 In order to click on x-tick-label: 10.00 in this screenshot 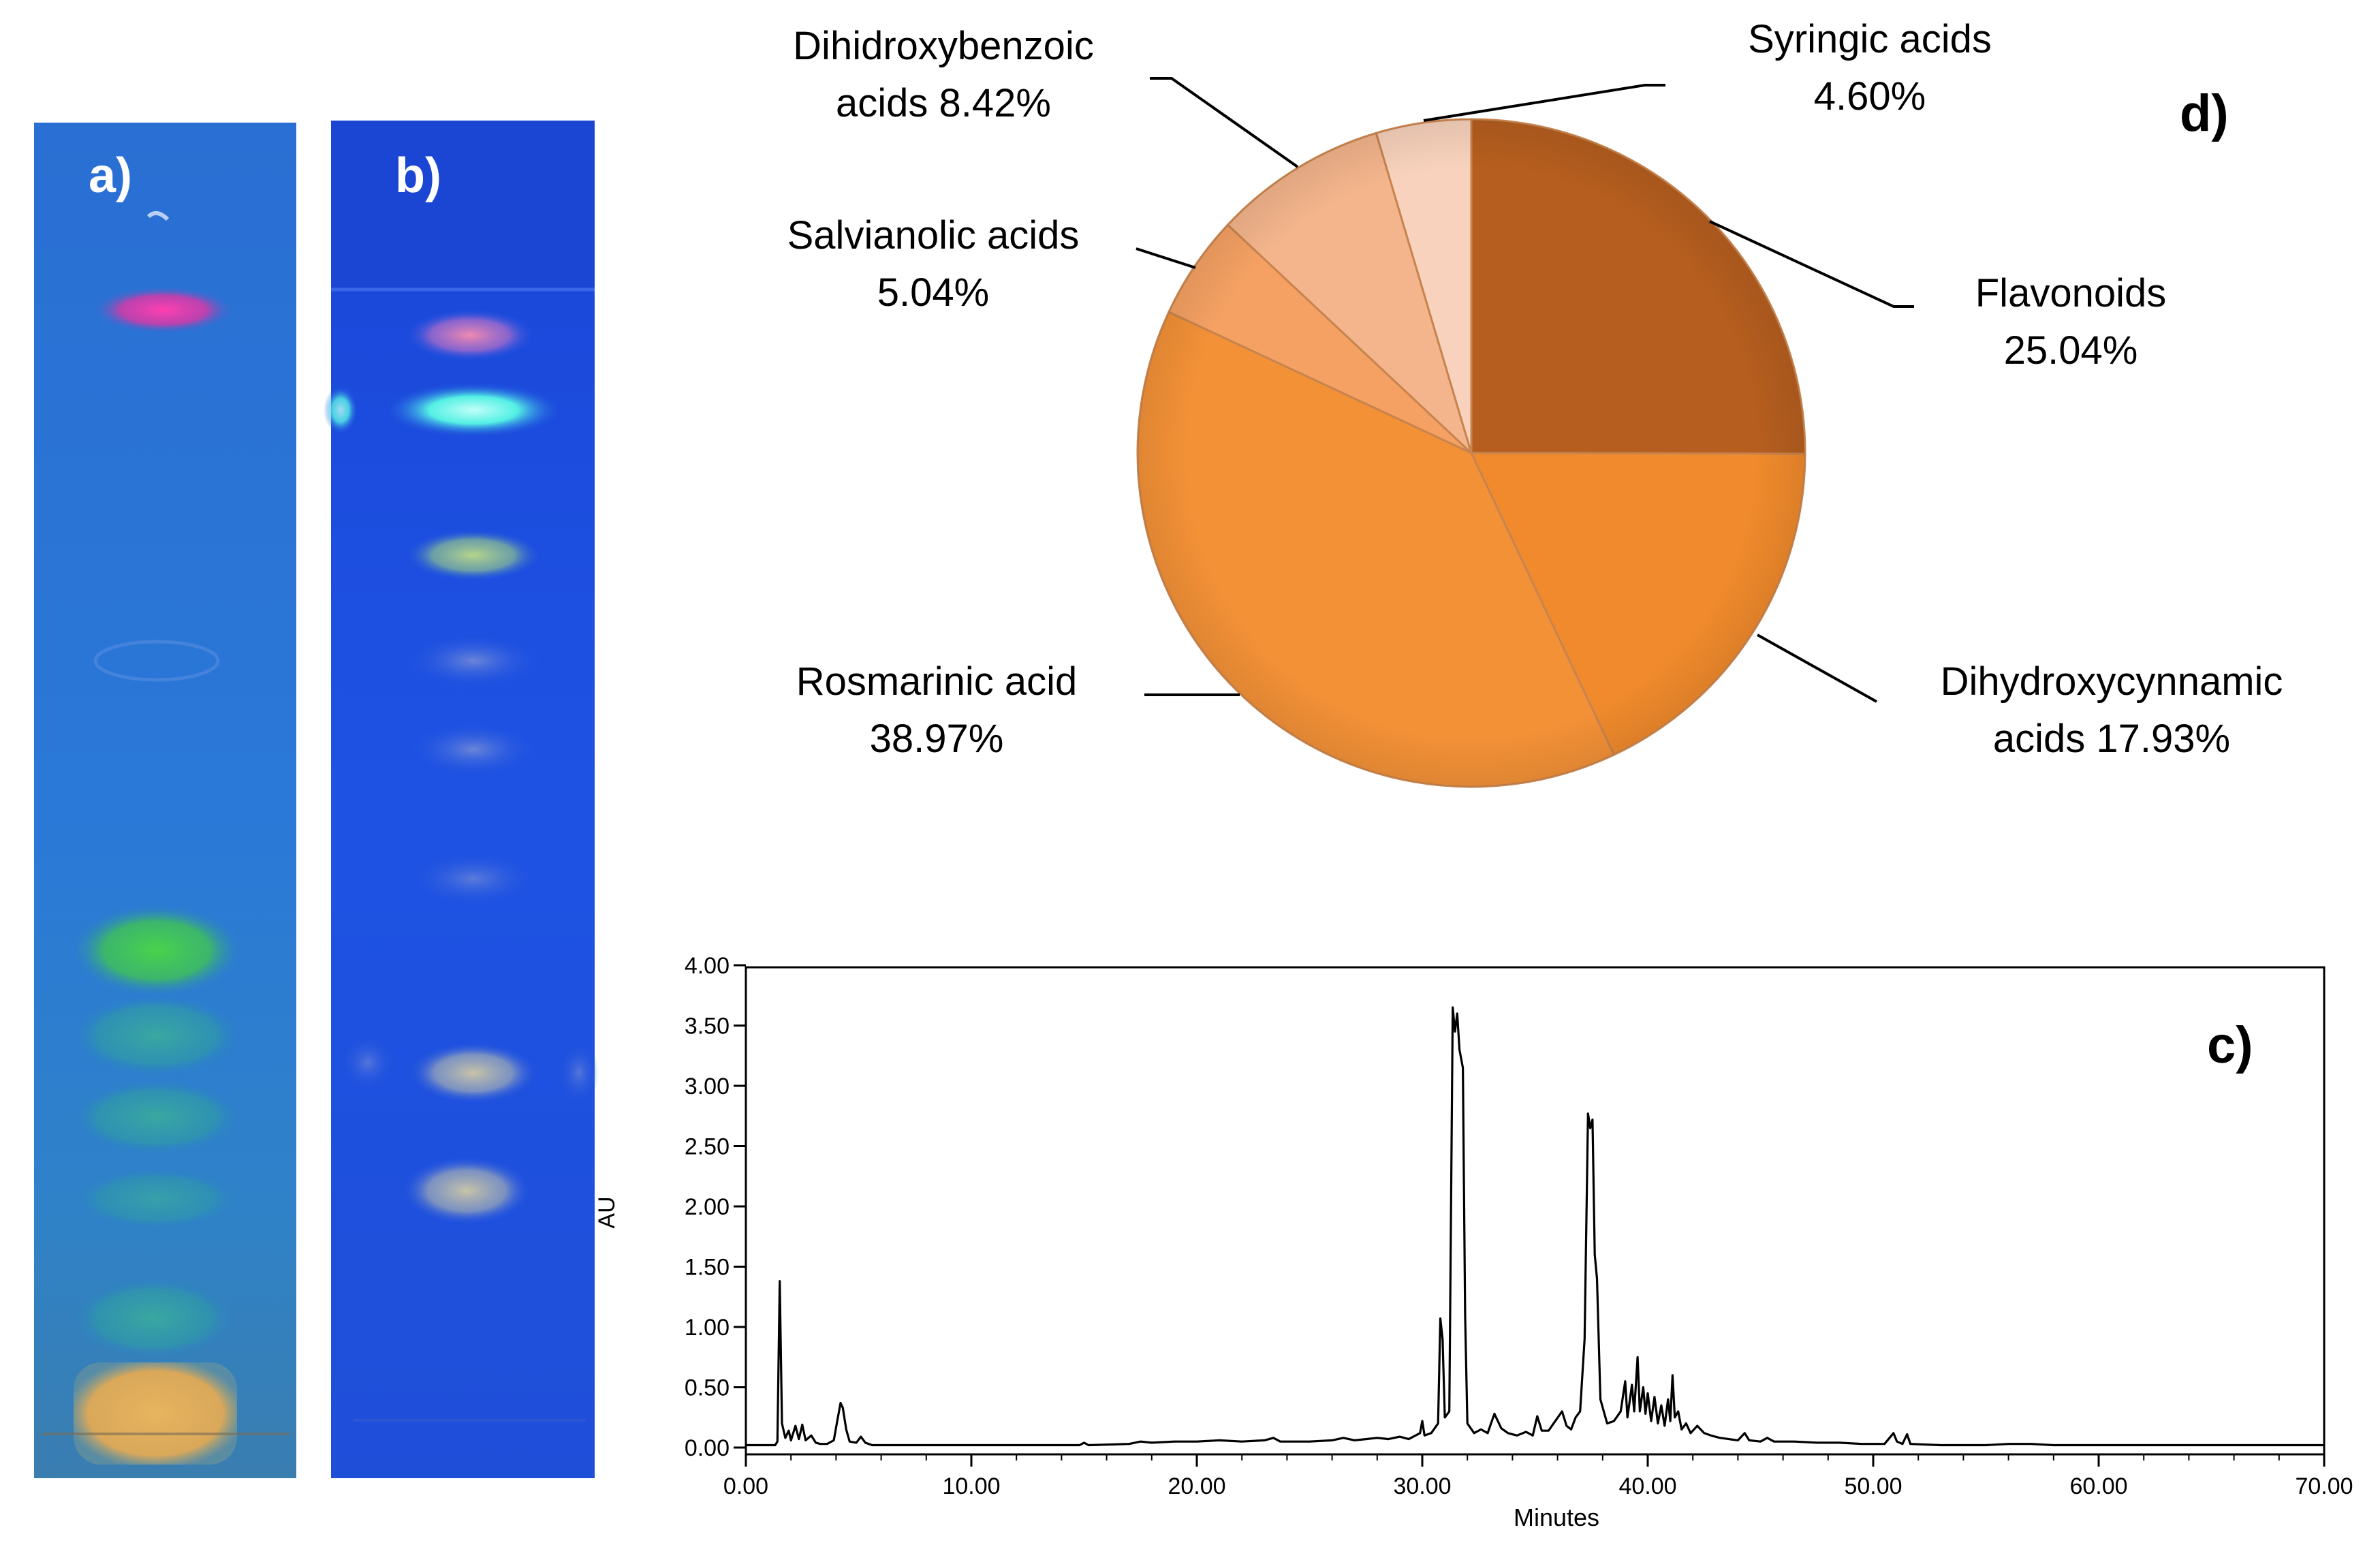, I will do `click(971, 1486)`.